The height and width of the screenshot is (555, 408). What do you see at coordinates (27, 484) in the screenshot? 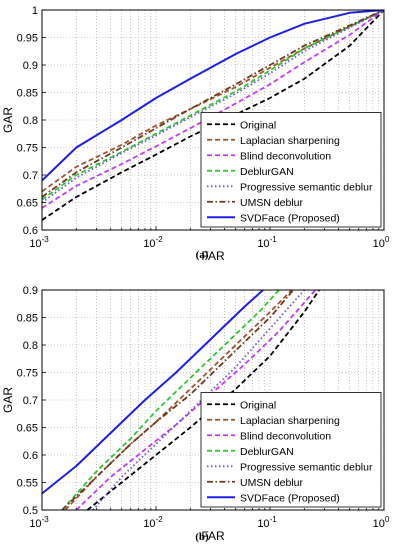
I see `y-tick-label: 0.55` at bounding box center [27, 484].